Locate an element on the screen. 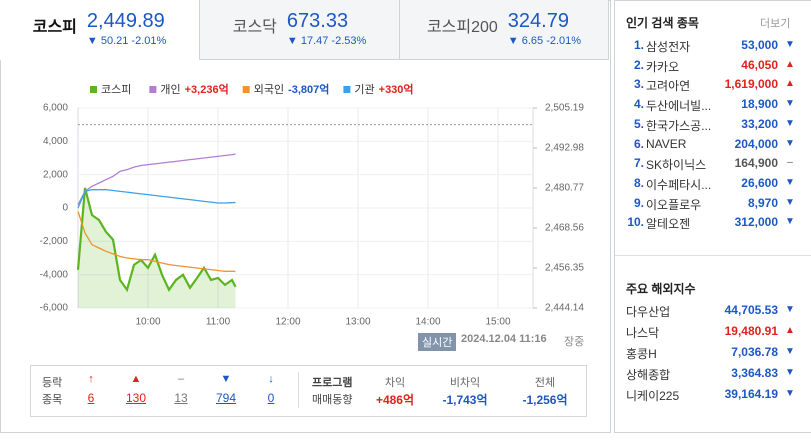 This screenshot has height=440, width=811. stats-label: 프로그램 is located at coordinates (332, 383).